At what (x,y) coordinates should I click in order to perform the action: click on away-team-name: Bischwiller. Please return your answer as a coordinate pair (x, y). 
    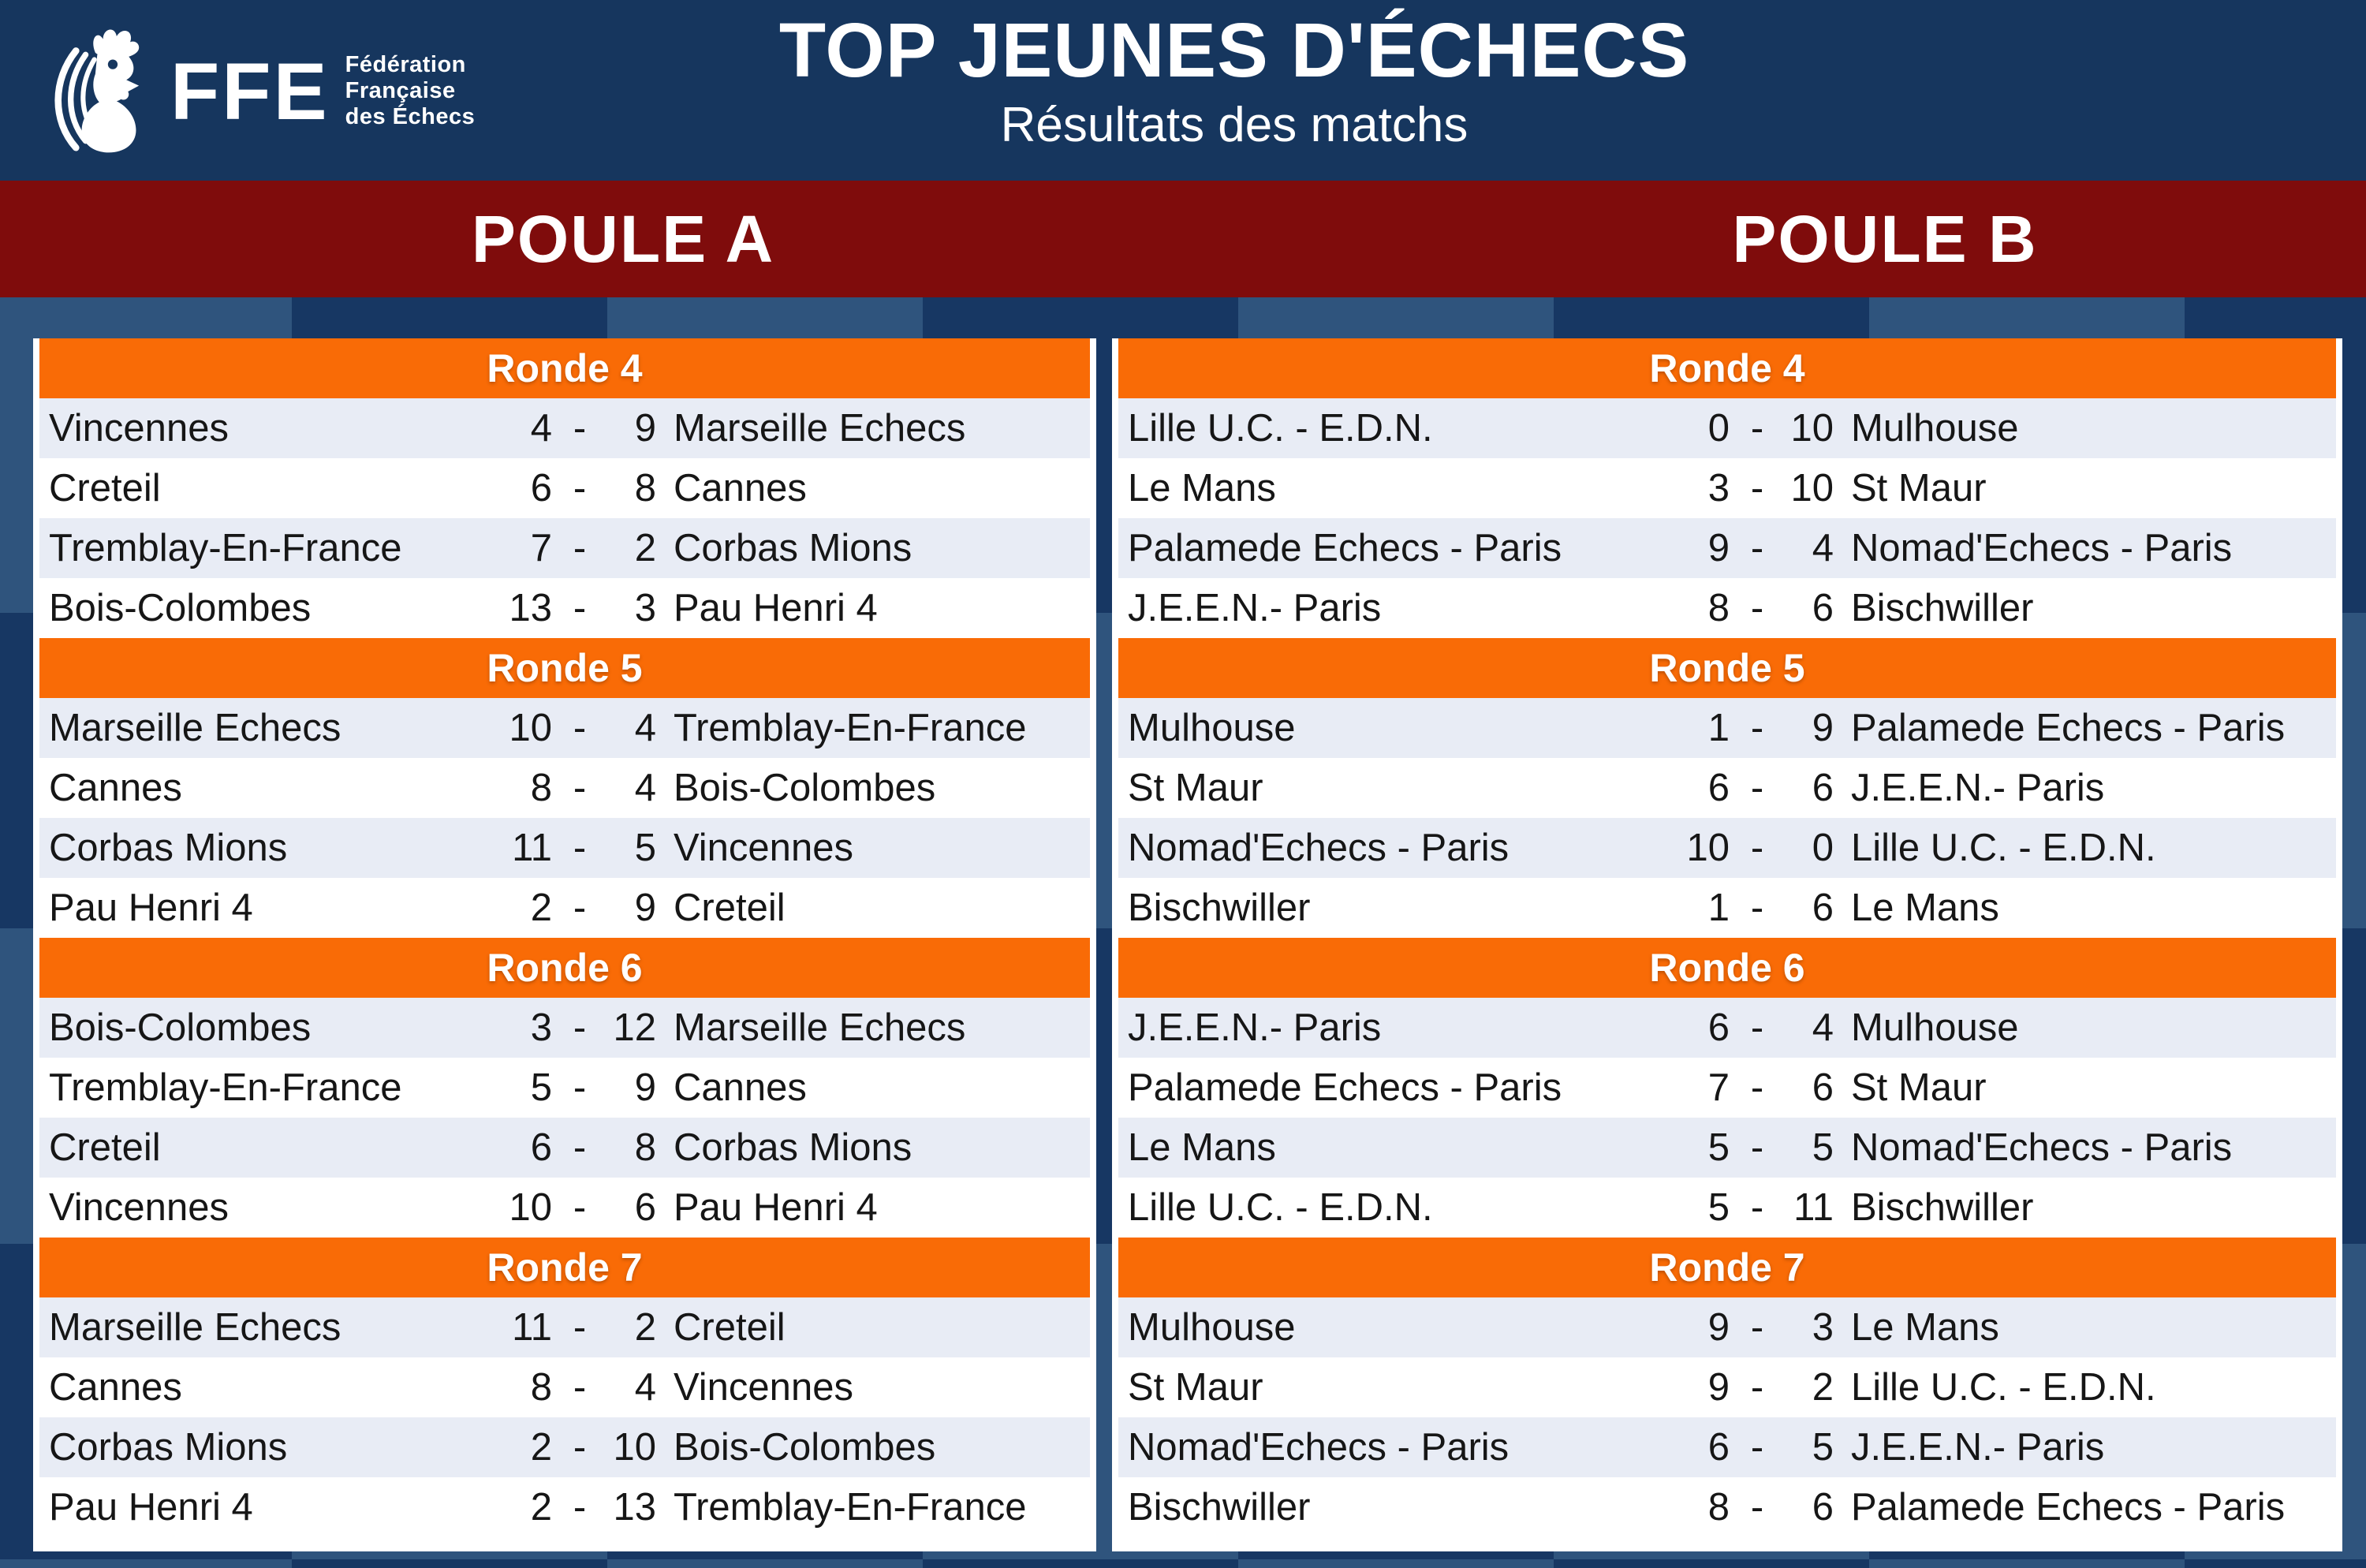
    Looking at the image, I should click on (1942, 608).